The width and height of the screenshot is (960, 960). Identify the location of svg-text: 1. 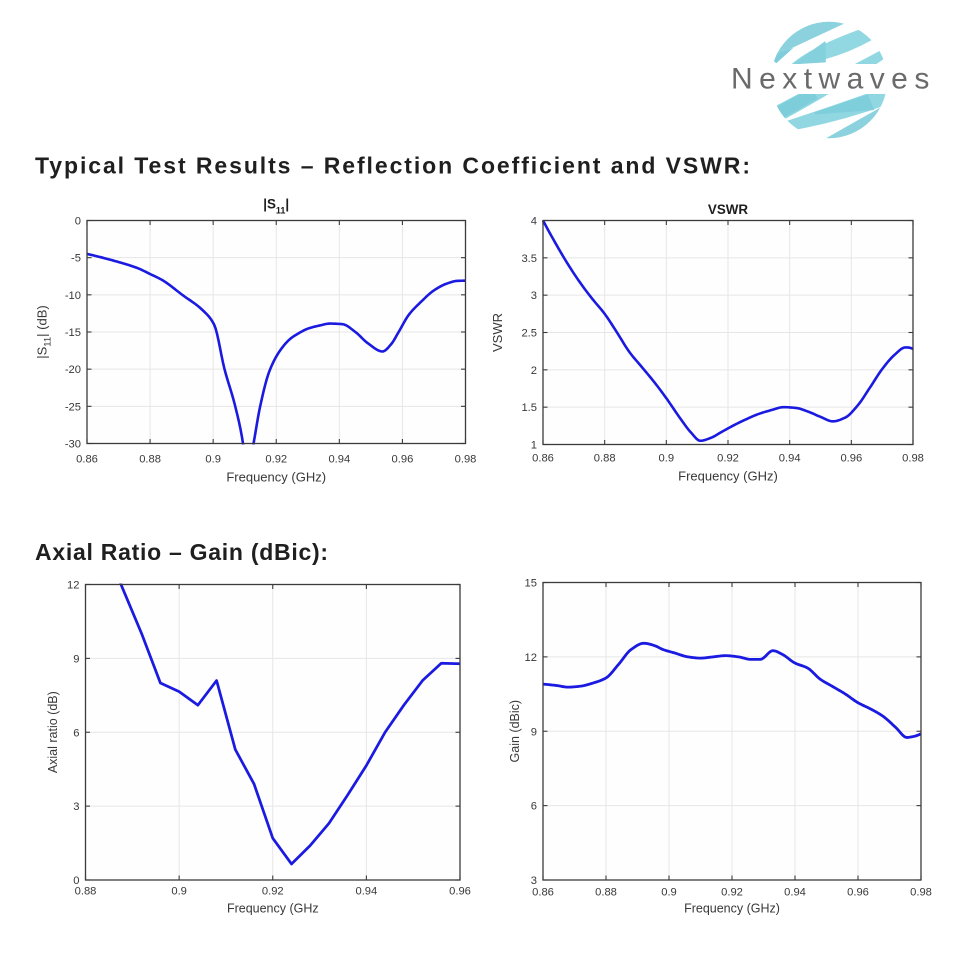
(534, 446).